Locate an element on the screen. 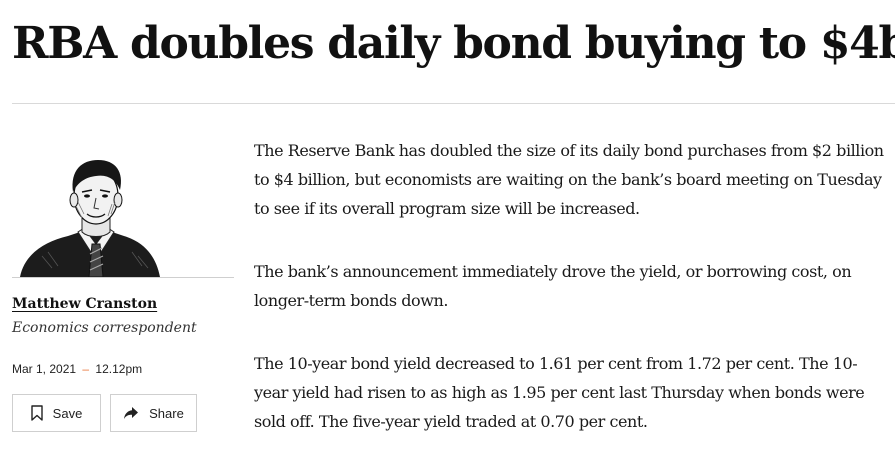 Image resolution: width=895 pixels, height=470 pixels. share-label: Share is located at coordinates (166, 413).